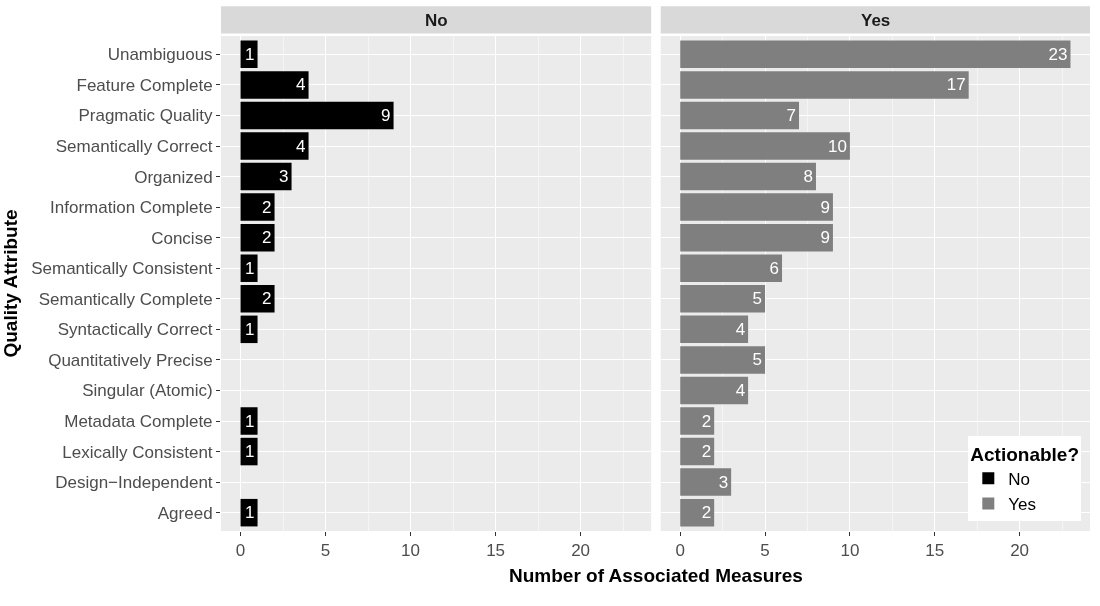 This screenshot has width=1100, height=606. Describe the element at coordinates (182, 238) in the screenshot. I see `y-tick-label: Concise` at that location.